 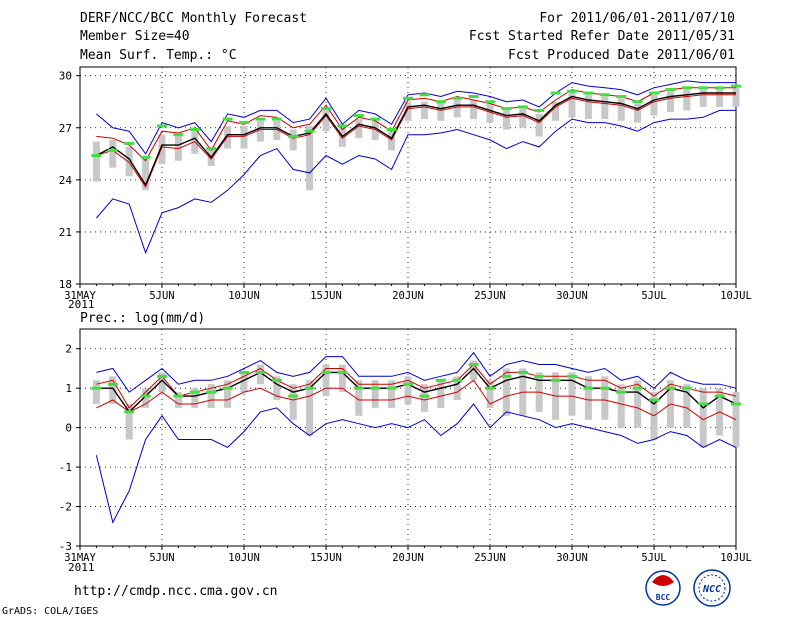 What do you see at coordinates (416, 372) in the screenshot?
I see `precipitation-max-line` at bounding box center [416, 372].